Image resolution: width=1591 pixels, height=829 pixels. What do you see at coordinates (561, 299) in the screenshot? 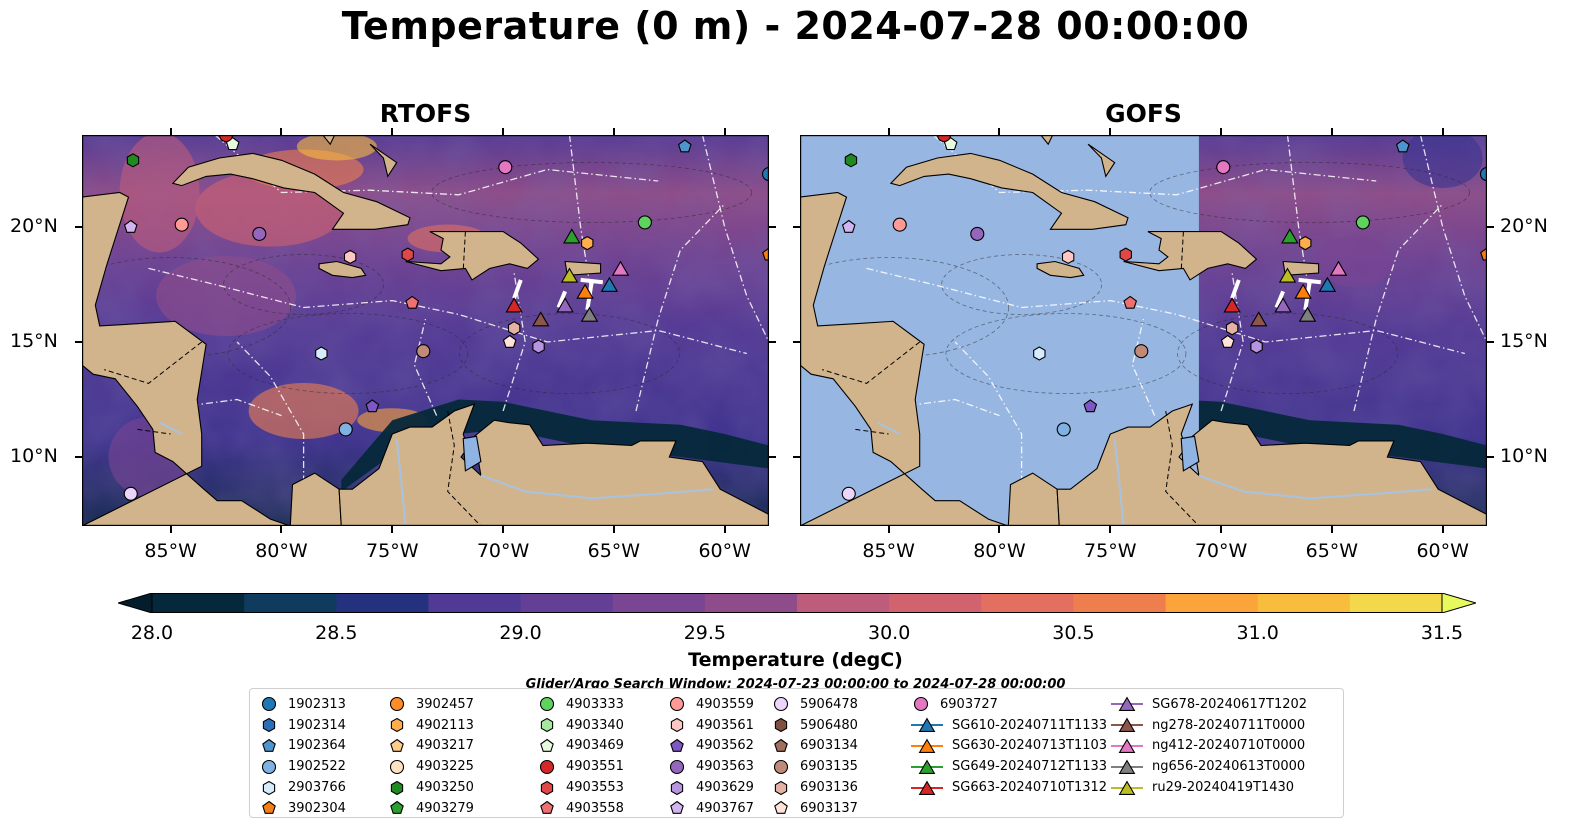
I see `glider-track` at bounding box center [561, 299].